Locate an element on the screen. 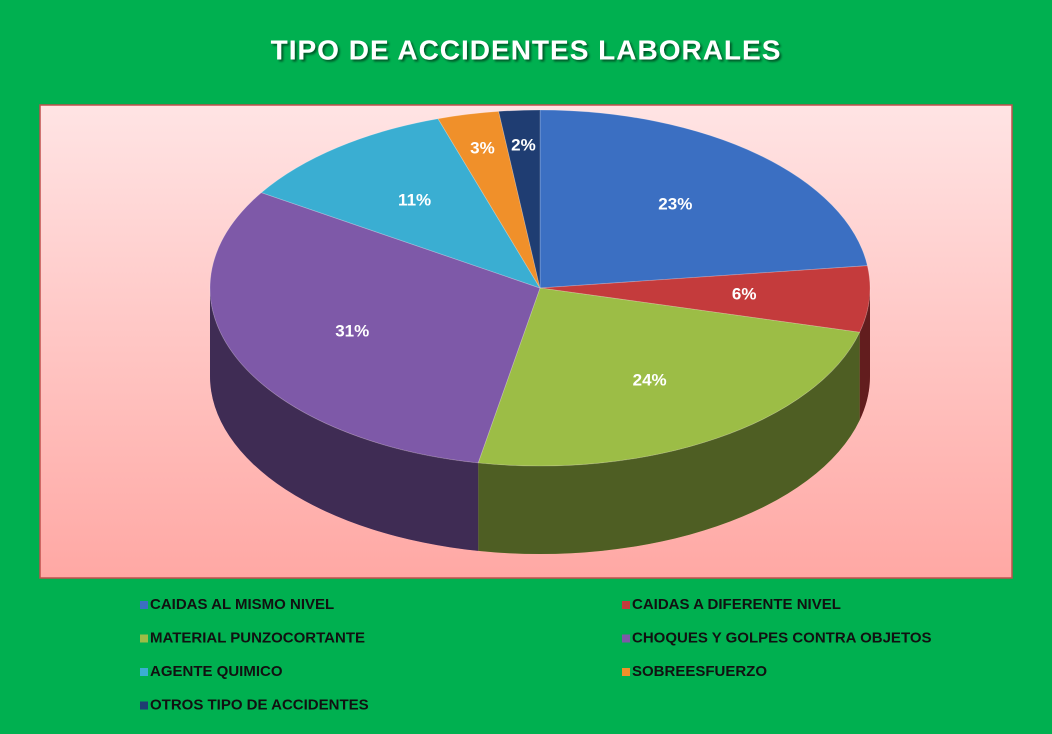 Image resolution: width=1052 pixels, height=734 pixels. data-label: 23% is located at coordinates (675, 204).